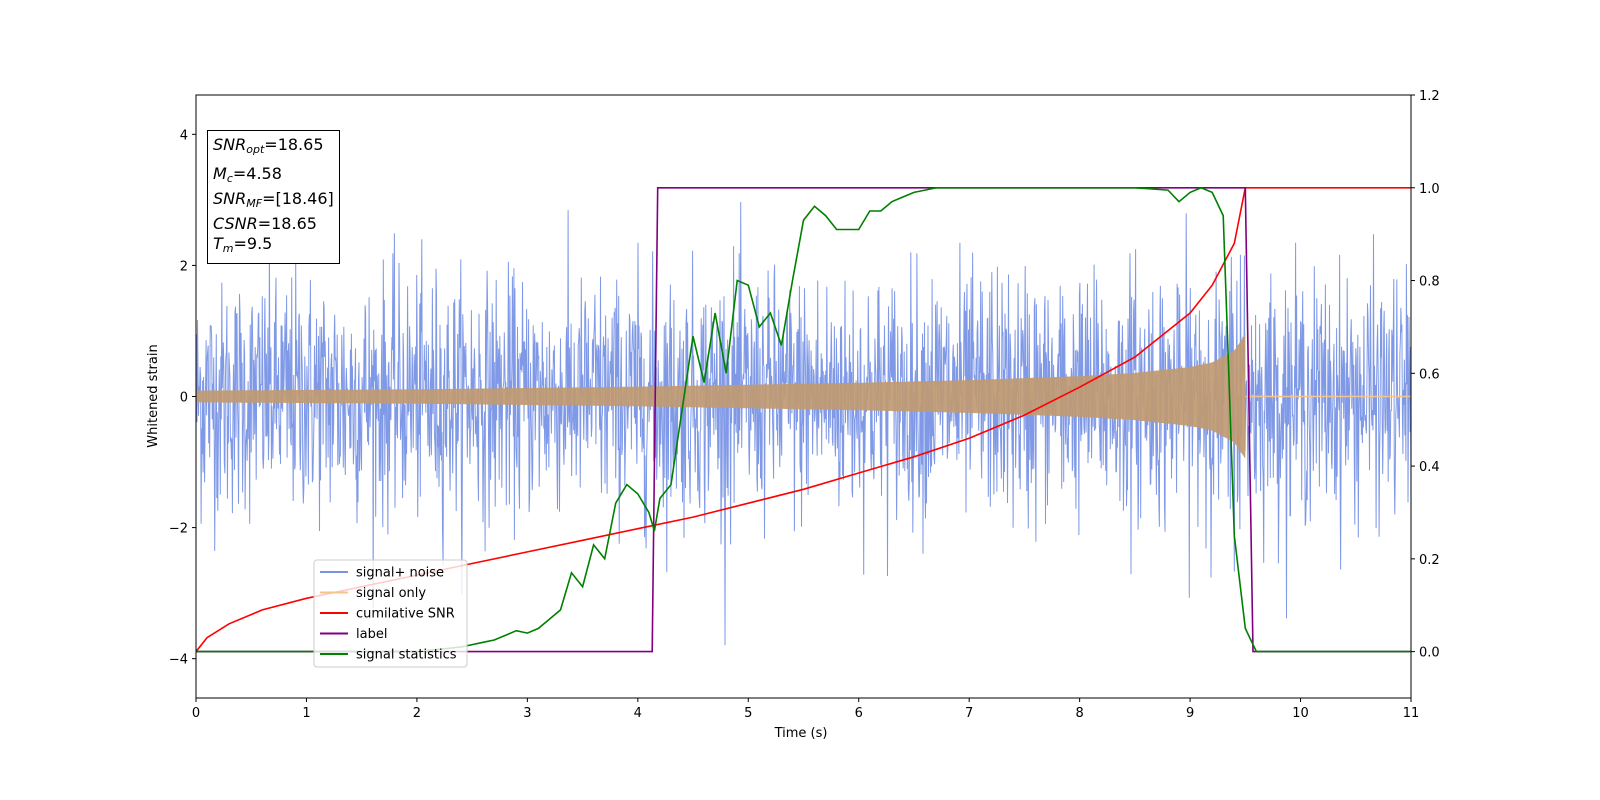  What do you see at coordinates (417, 713) in the screenshot?
I see `x-tick-label: 2` at bounding box center [417, 713].